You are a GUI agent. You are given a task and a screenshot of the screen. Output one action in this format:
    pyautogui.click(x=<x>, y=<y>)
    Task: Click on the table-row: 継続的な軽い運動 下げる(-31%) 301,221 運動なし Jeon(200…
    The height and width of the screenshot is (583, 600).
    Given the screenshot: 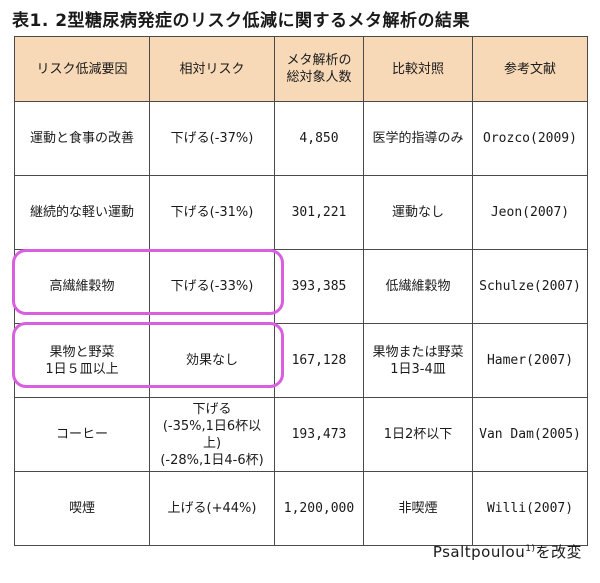 What is the action you would take?
    pyautogui.click(x=301, y=212)
    